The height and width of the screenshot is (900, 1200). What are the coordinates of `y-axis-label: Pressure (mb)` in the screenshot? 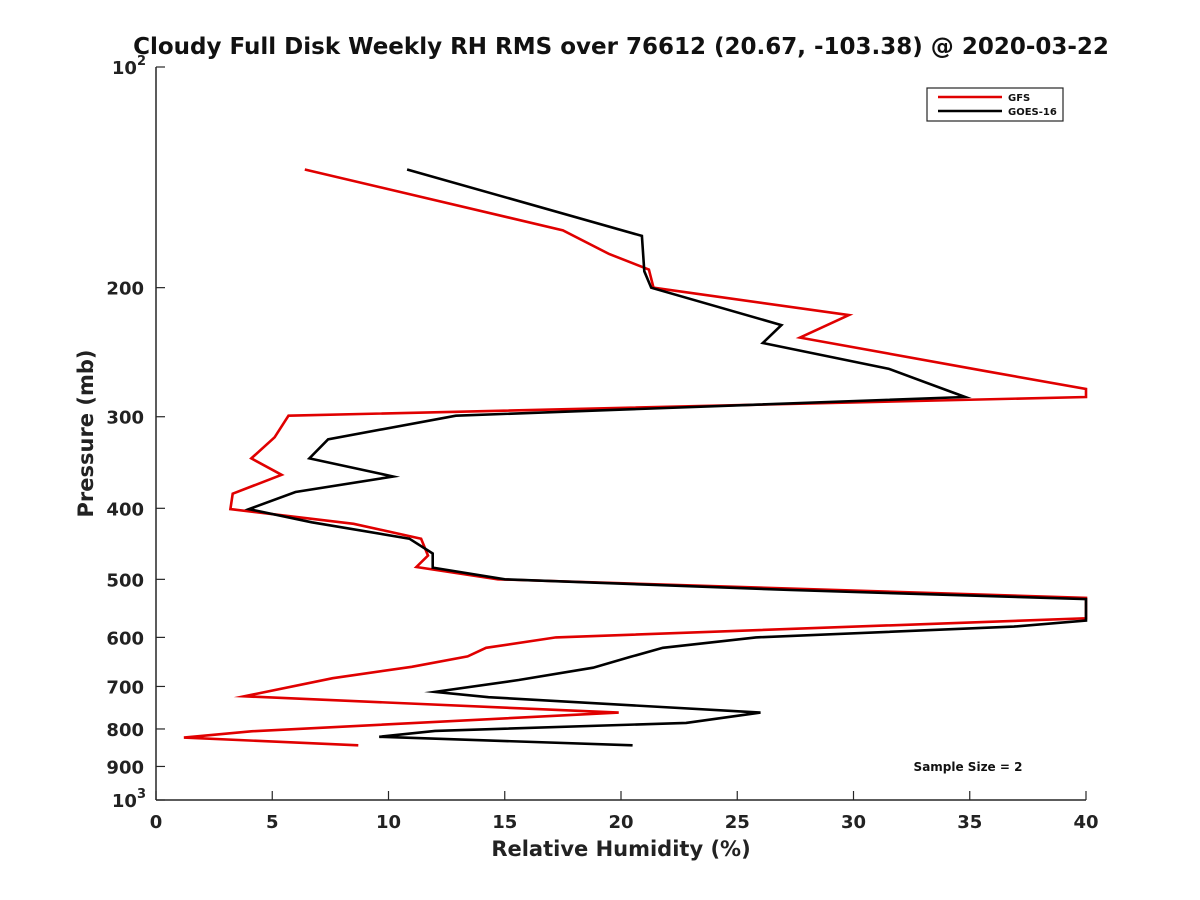 It's located at (86, 434).